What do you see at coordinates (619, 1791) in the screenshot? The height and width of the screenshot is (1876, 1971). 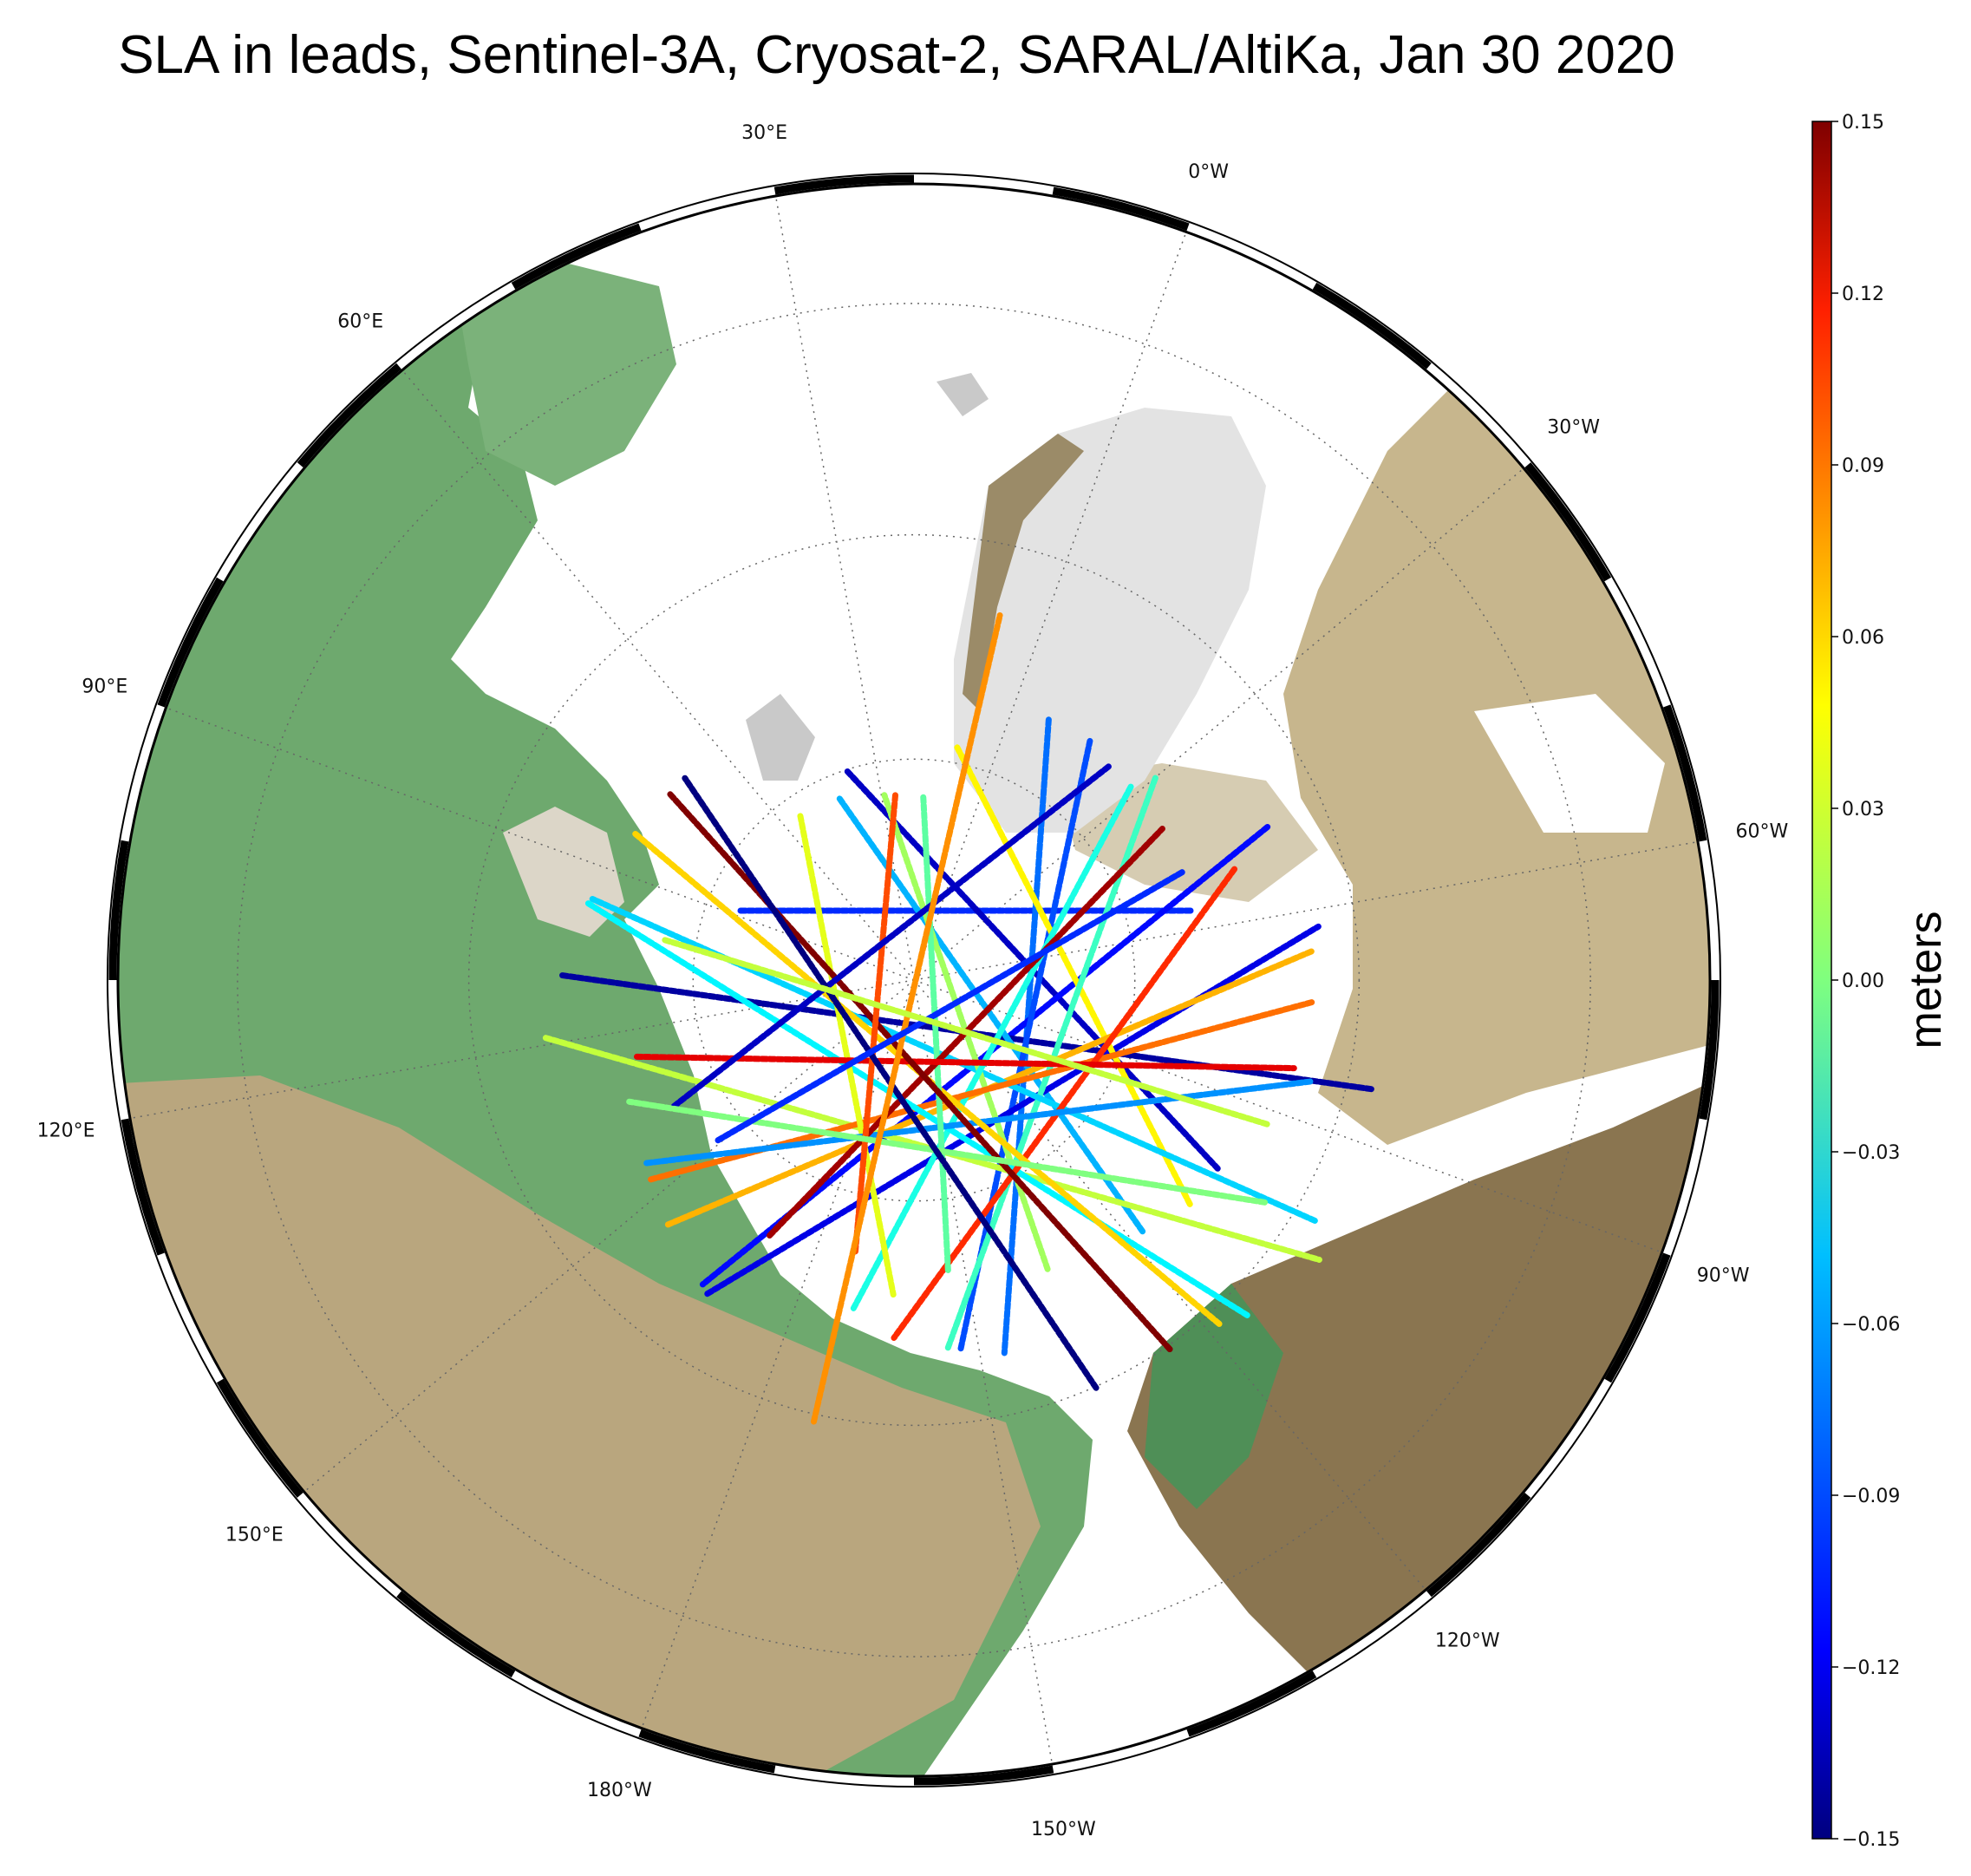 I see `longitude-label: 180°W` at bounding box center [619, 1791].